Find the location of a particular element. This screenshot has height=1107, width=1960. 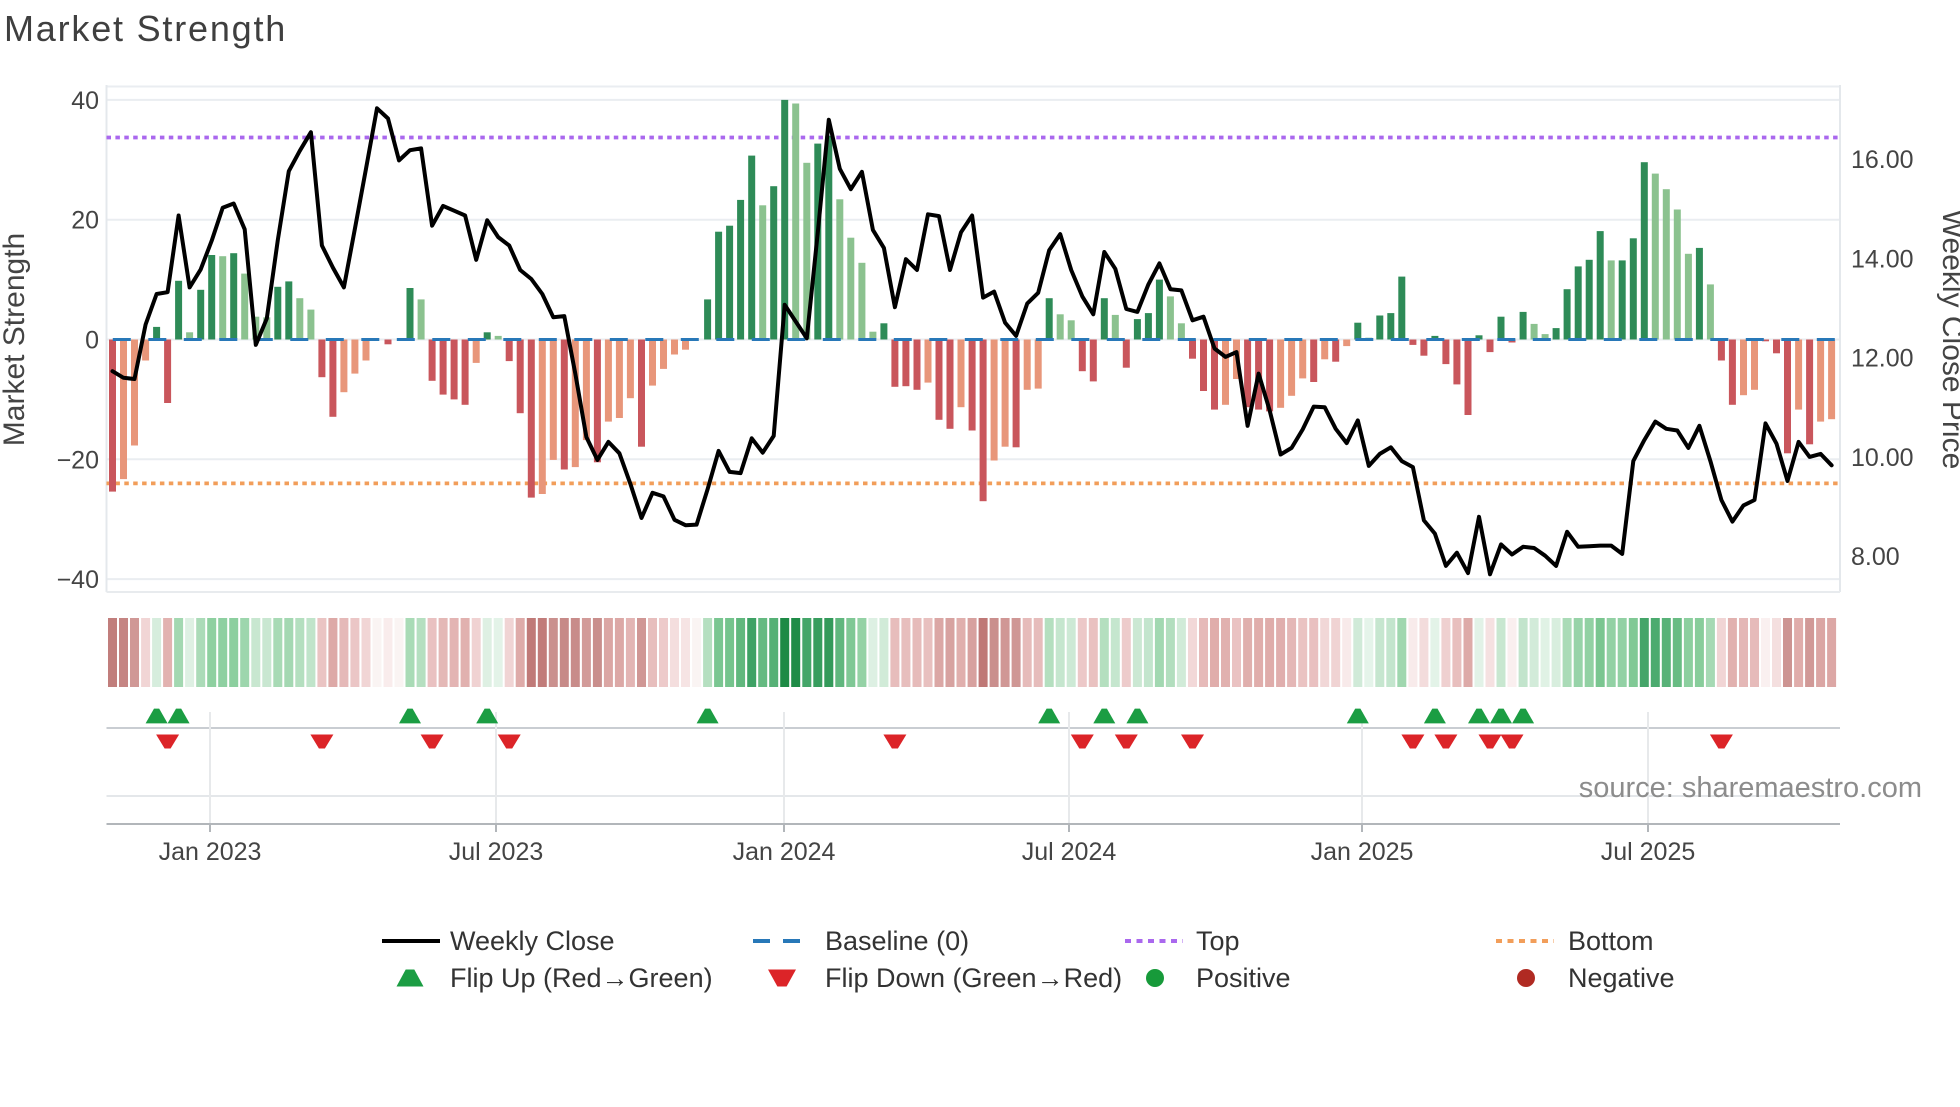

svg-text: Baseline (0) is located at coordinates (897, 941).